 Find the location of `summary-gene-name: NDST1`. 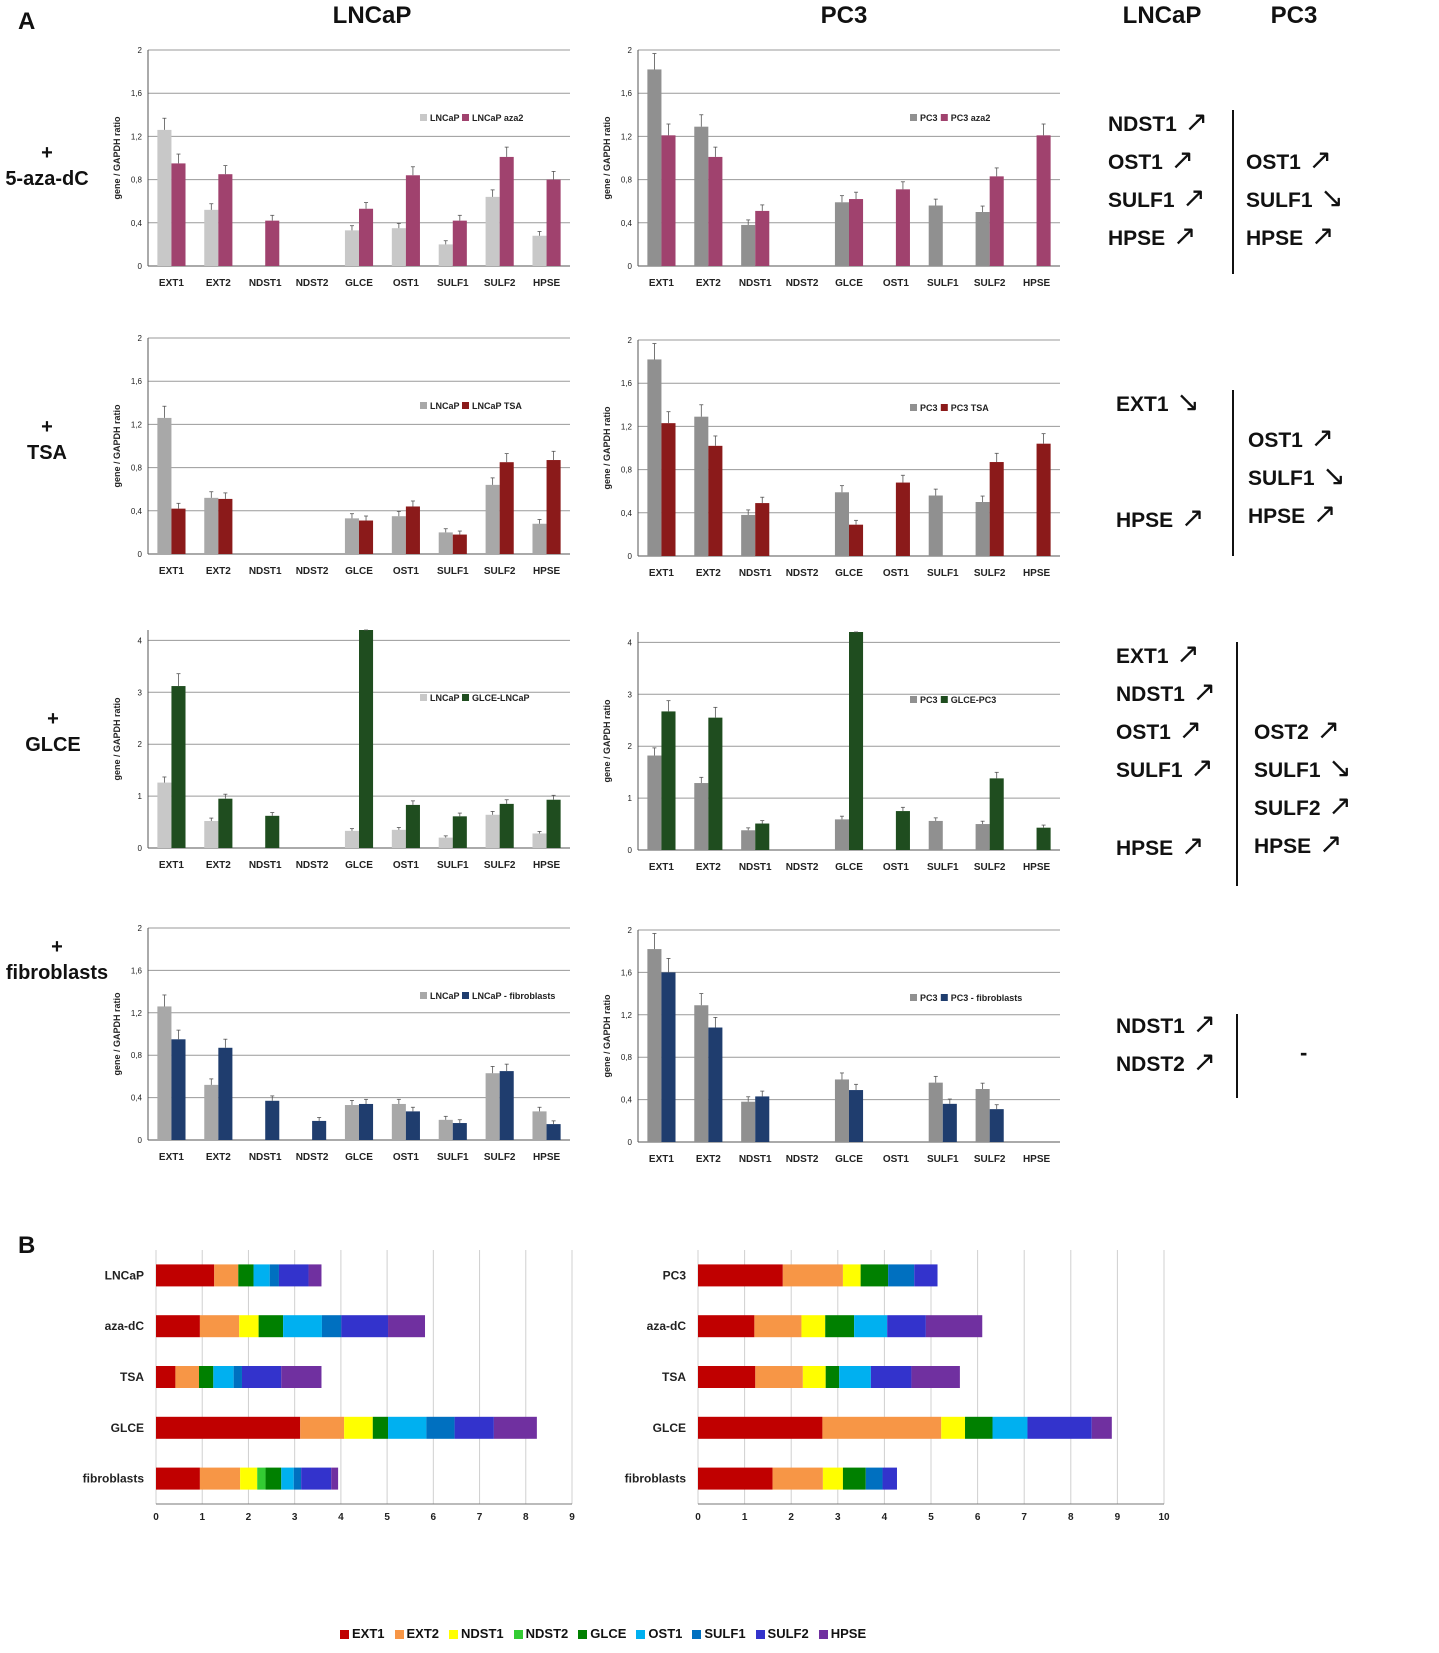

summary-gene-name: NDST1 is located at coordinates (1150, 1026).